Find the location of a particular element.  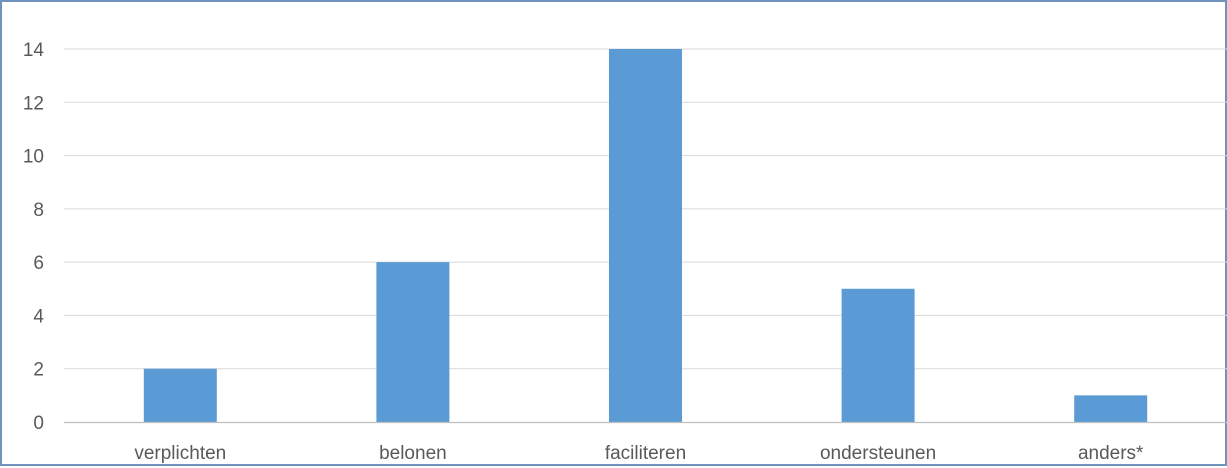

bar-anders is located at coordinates (1111, 408).